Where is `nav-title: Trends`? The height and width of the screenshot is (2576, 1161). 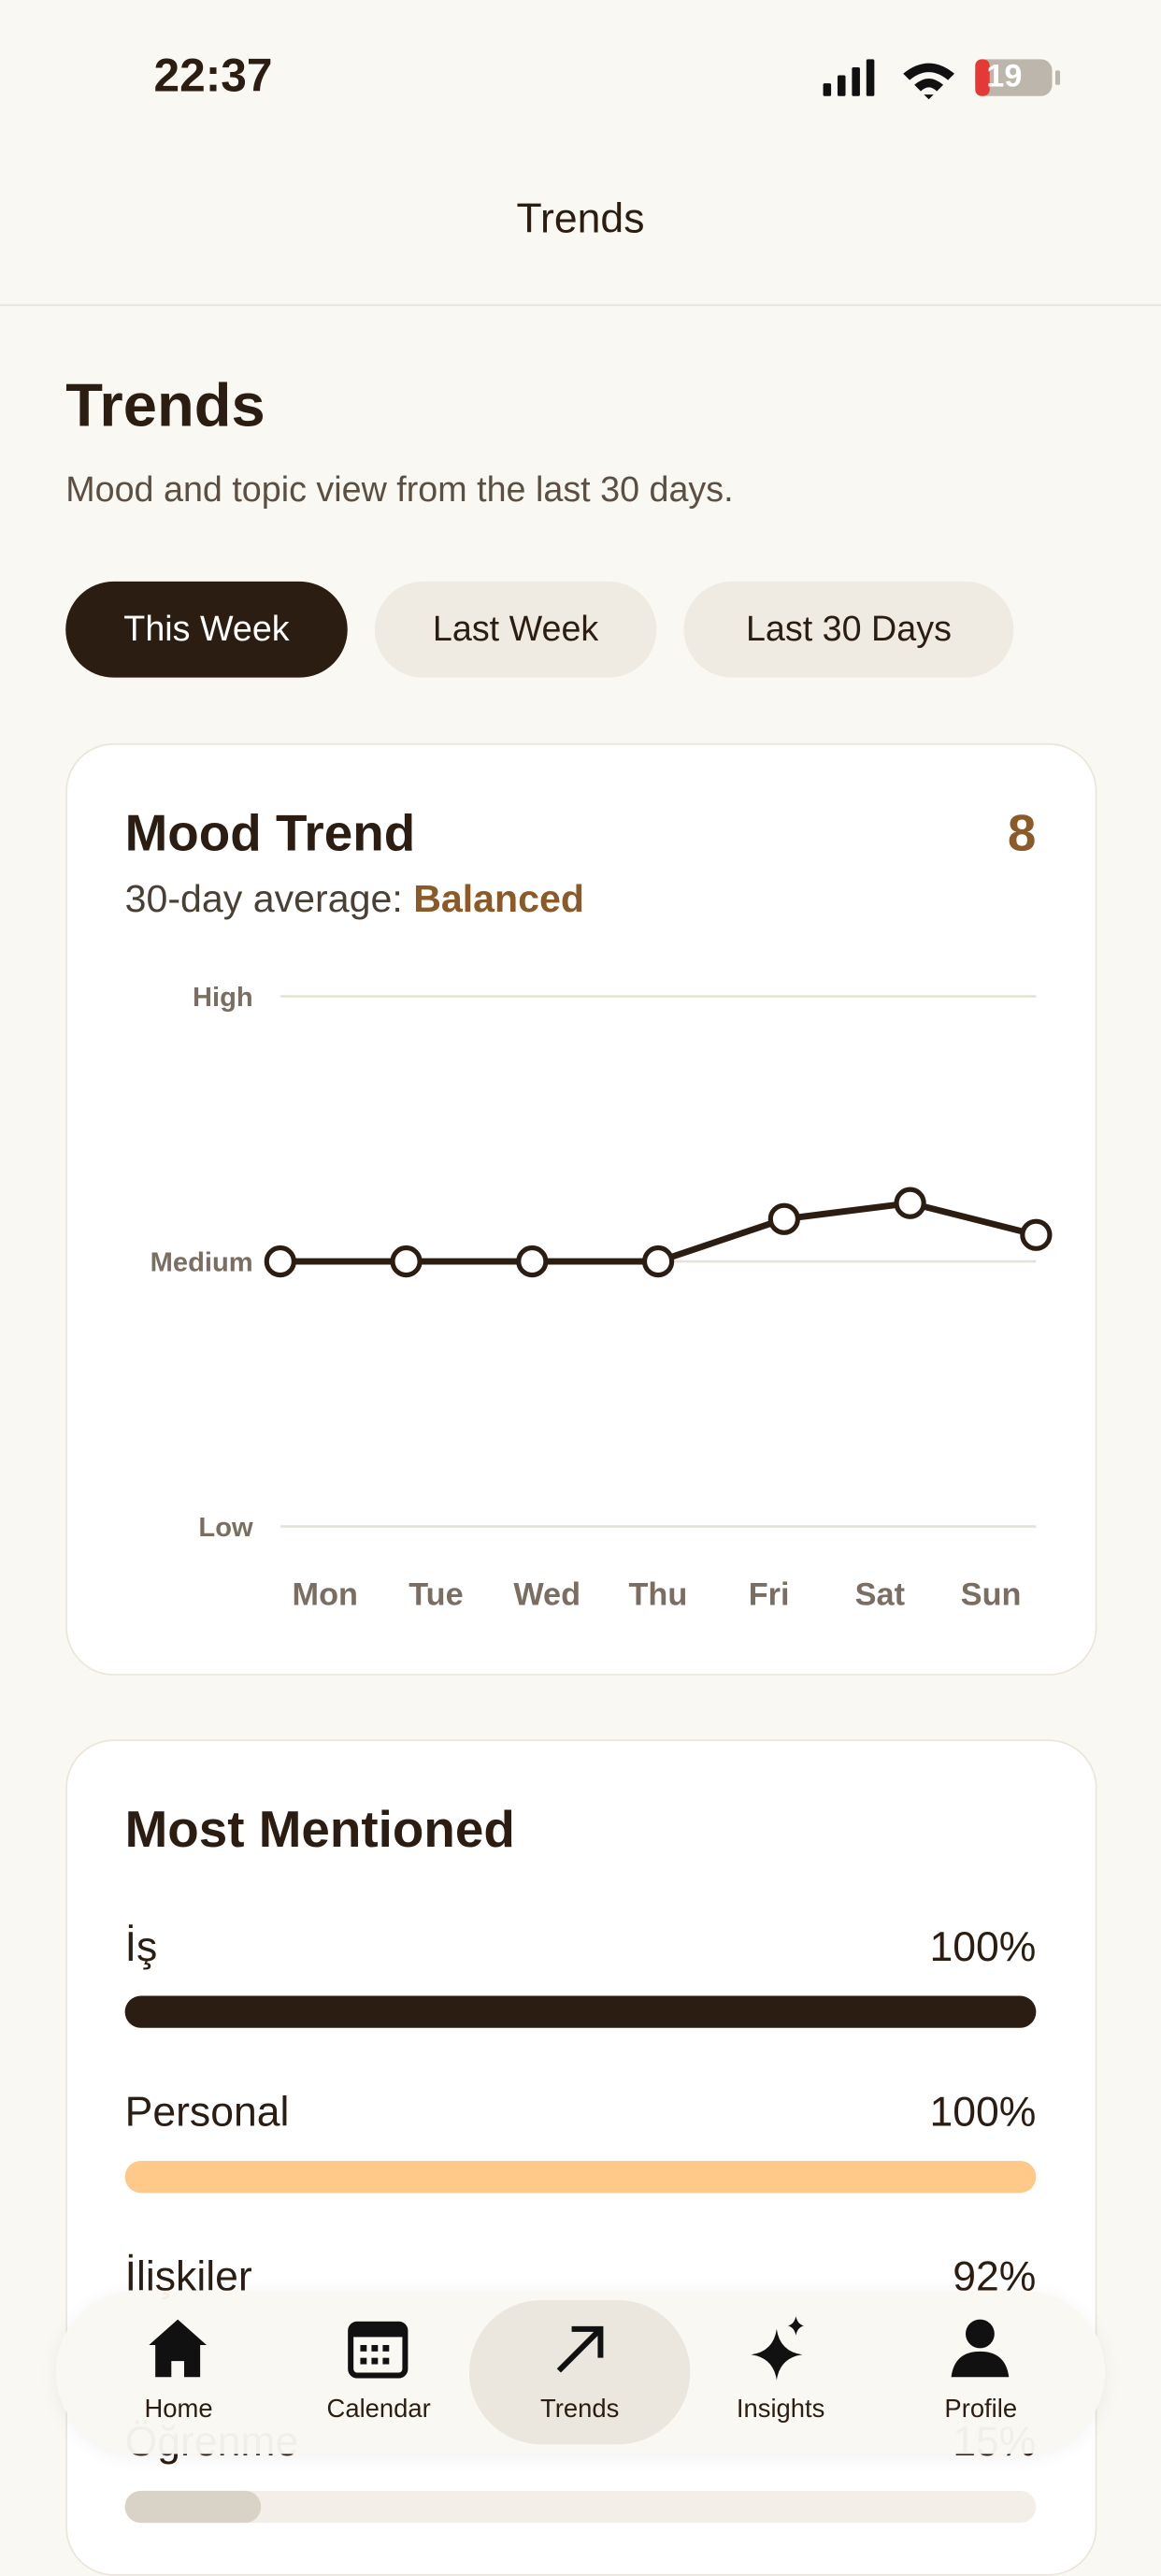
nav-title: Trends is located at coordinates (580, 218).